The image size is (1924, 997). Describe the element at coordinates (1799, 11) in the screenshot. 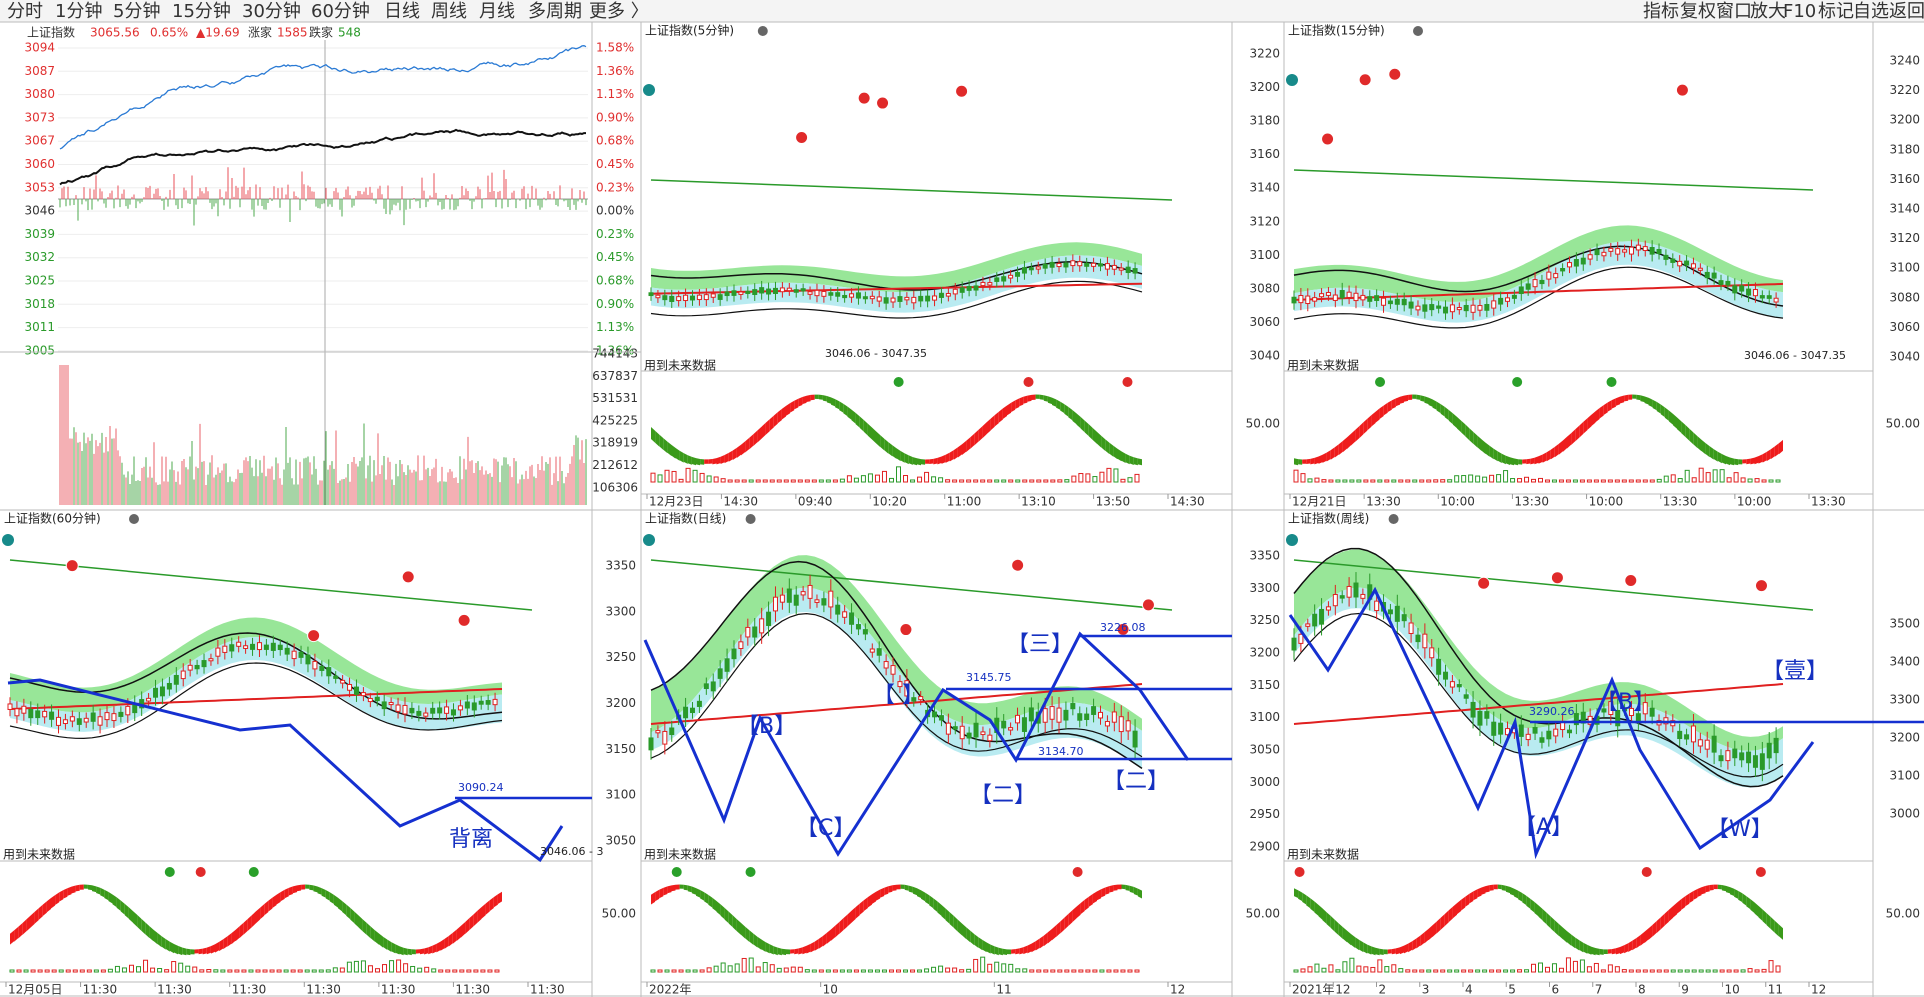

I see `toolbar-button: F10` at that location.